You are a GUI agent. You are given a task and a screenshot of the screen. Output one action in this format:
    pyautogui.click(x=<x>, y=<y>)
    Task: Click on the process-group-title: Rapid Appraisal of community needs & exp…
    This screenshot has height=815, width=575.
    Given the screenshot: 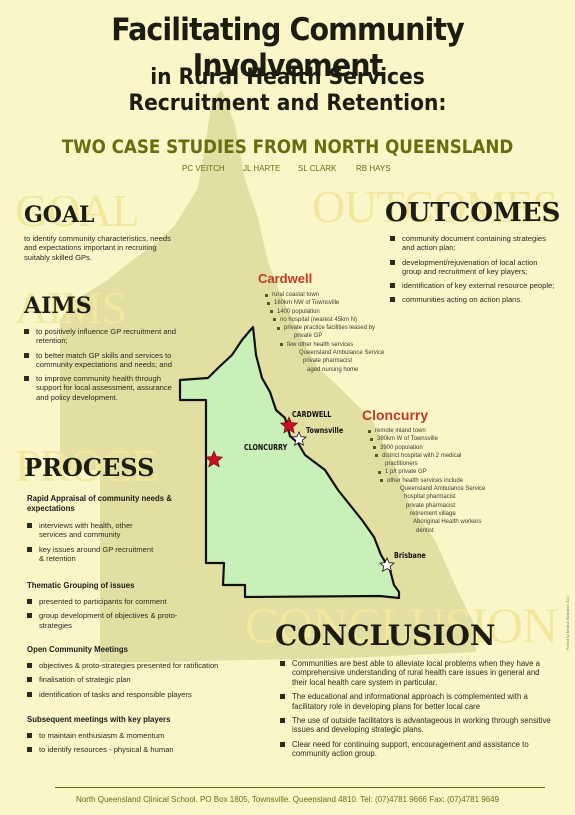 What is the action you would take?
    pyautogui.click(x=99, y=503)
    